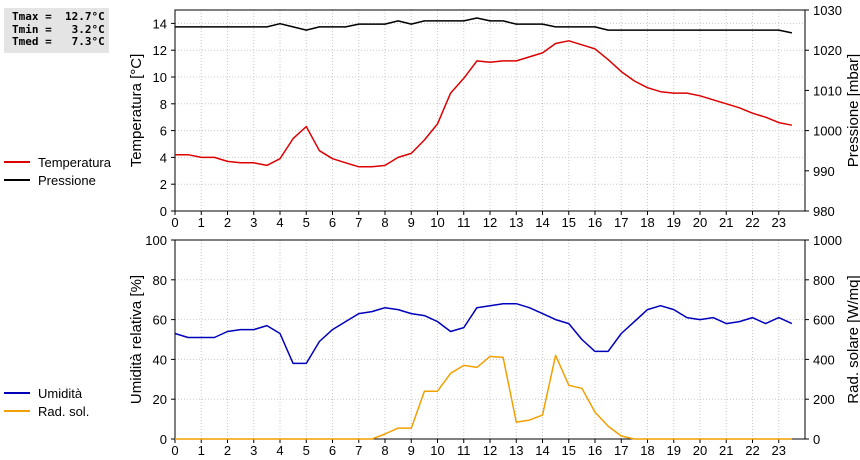 This screenshot has width=860, height=460. I want to click on y-tick-label: 12, so click(160, 50).